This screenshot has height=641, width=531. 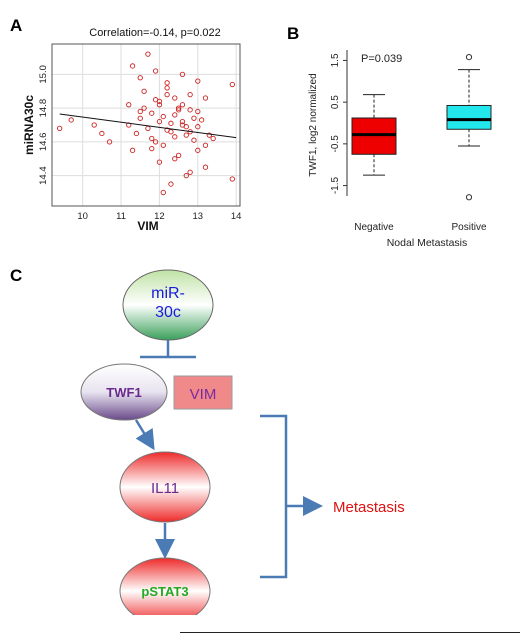 I want to click on y-tick-label: 15.0, so click(x=43, y=74).